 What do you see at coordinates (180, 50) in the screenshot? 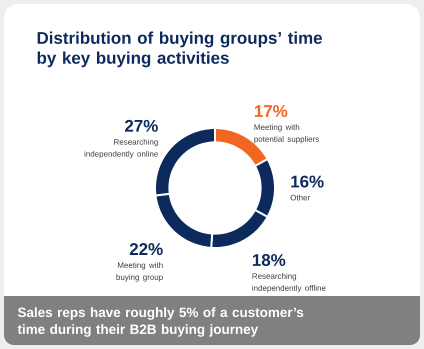
I see `chart-title: Distribution of buying groups’ time by key buying activities` at bounding box center [180, 50].